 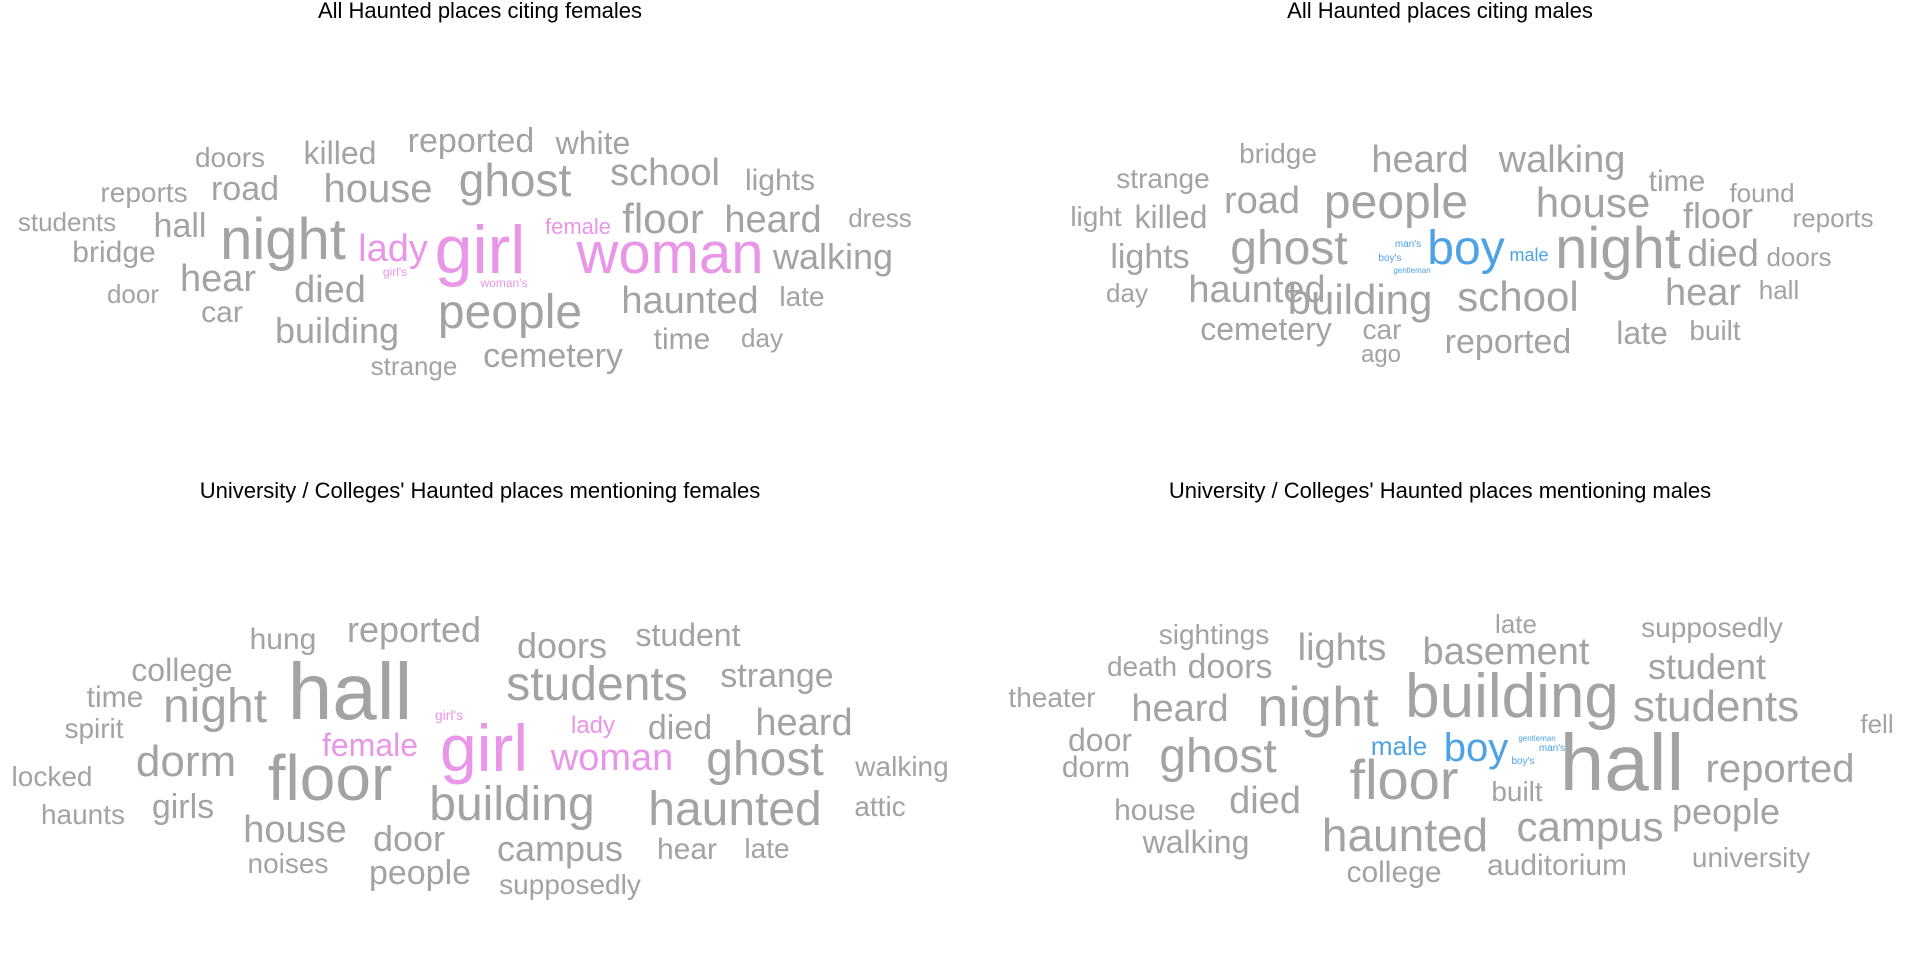 I want to click on word-university: university, so click(x=1751, y=857).